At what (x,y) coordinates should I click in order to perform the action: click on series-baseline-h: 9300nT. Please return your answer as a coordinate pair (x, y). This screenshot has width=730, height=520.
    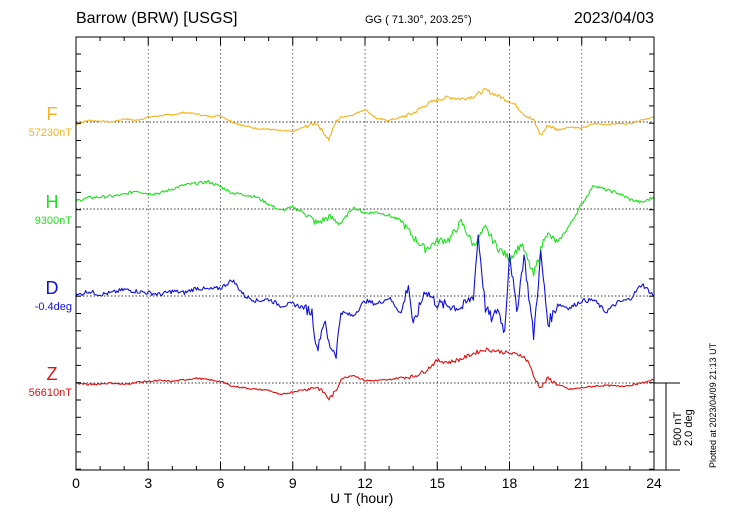
    Looking at the image, I should click on (54, 221).